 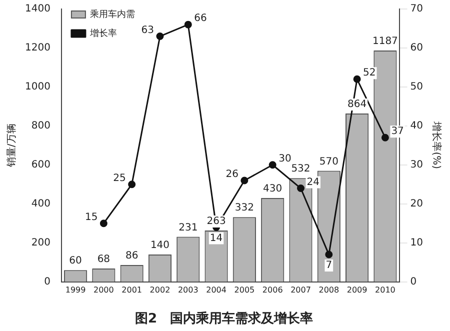 I want to click on data-label: 25, so click(x=119, y=178).